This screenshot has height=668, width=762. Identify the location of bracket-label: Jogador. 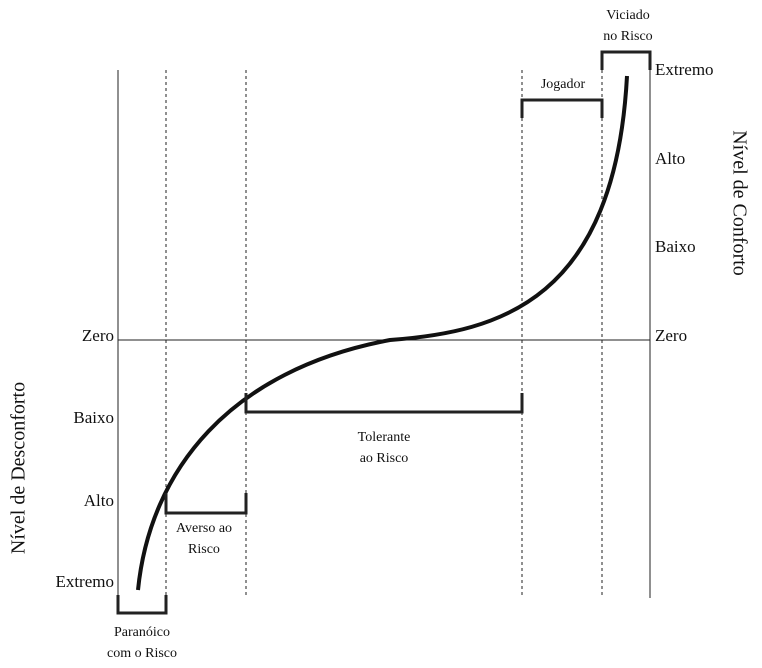
(563, 84).